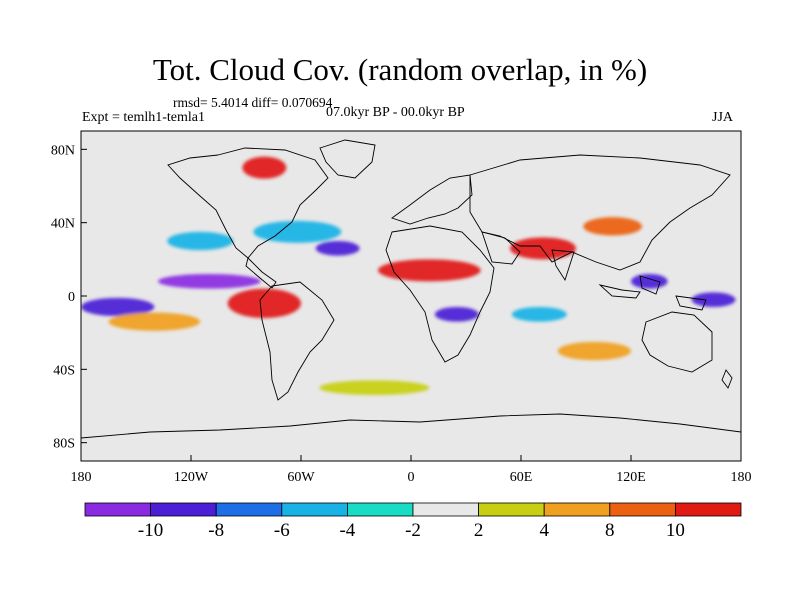  Describe the element at coordinates (413, 530) in the screenshot. I see `colorbar-label-4: -2` at that location.